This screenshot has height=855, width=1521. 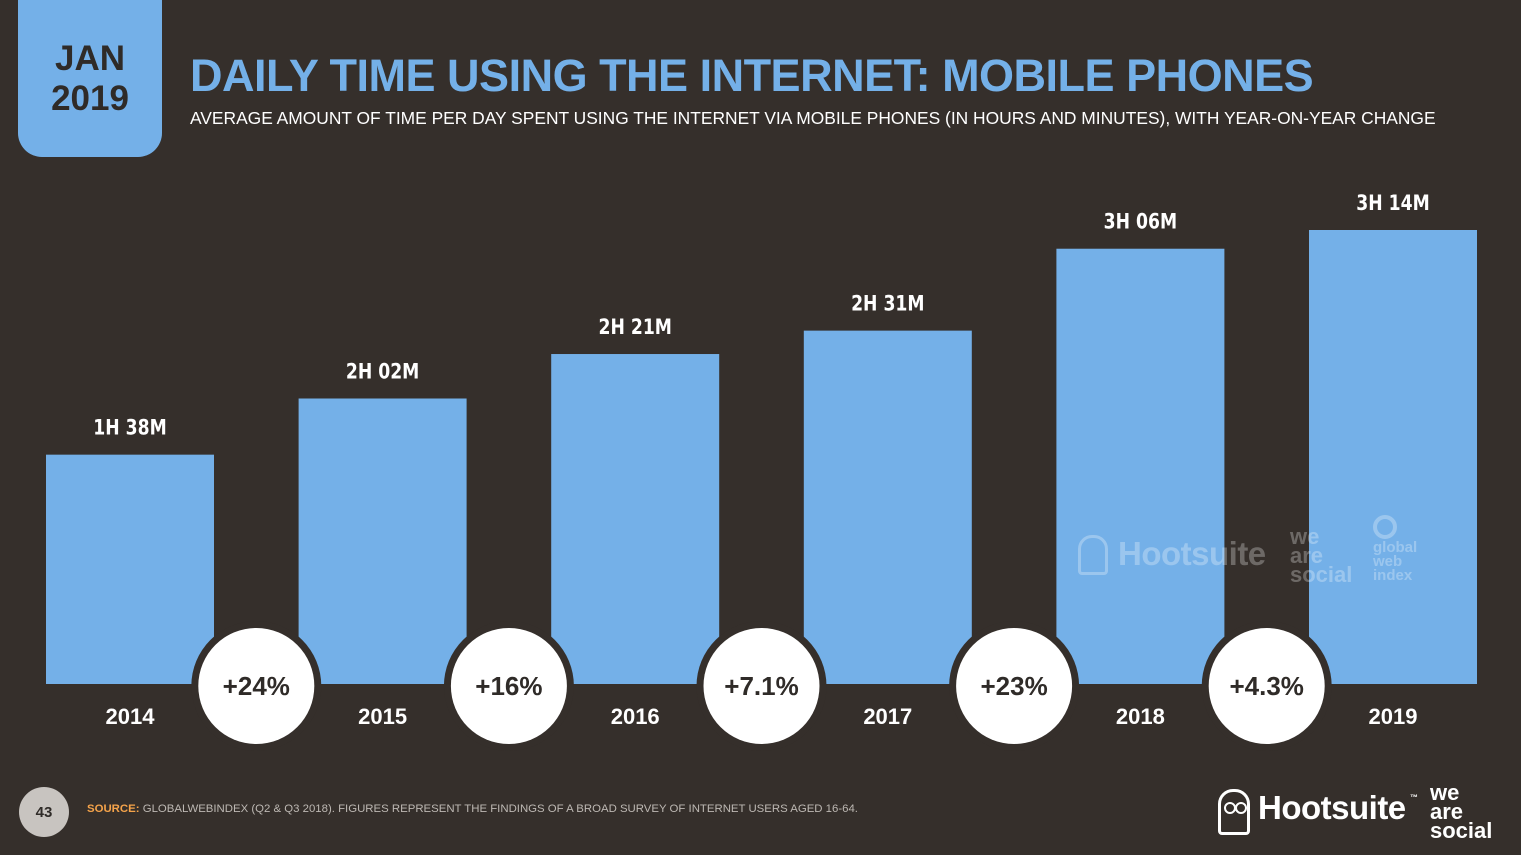 I want to click on change-label: +16%, so click(x=508, y=686).